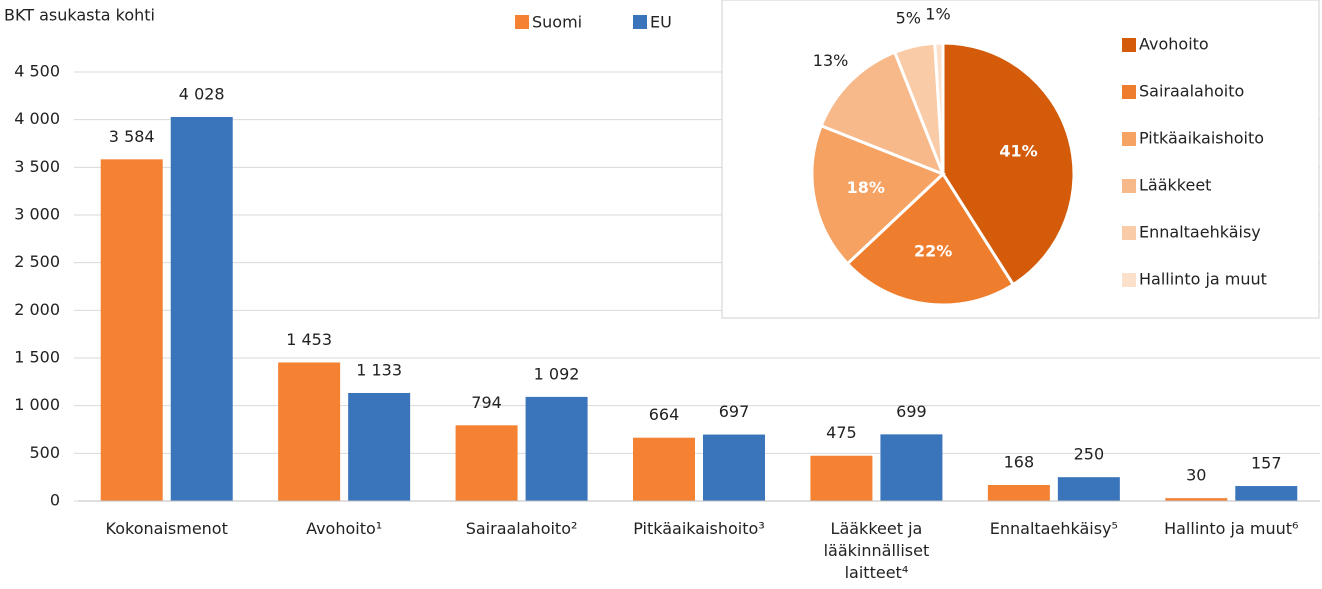 The height and width of the screenshot is (589, 1322). Describe the element at coordinates (37, 214) in the screenshot. I see `y-tick-label: 3 000` at that location.